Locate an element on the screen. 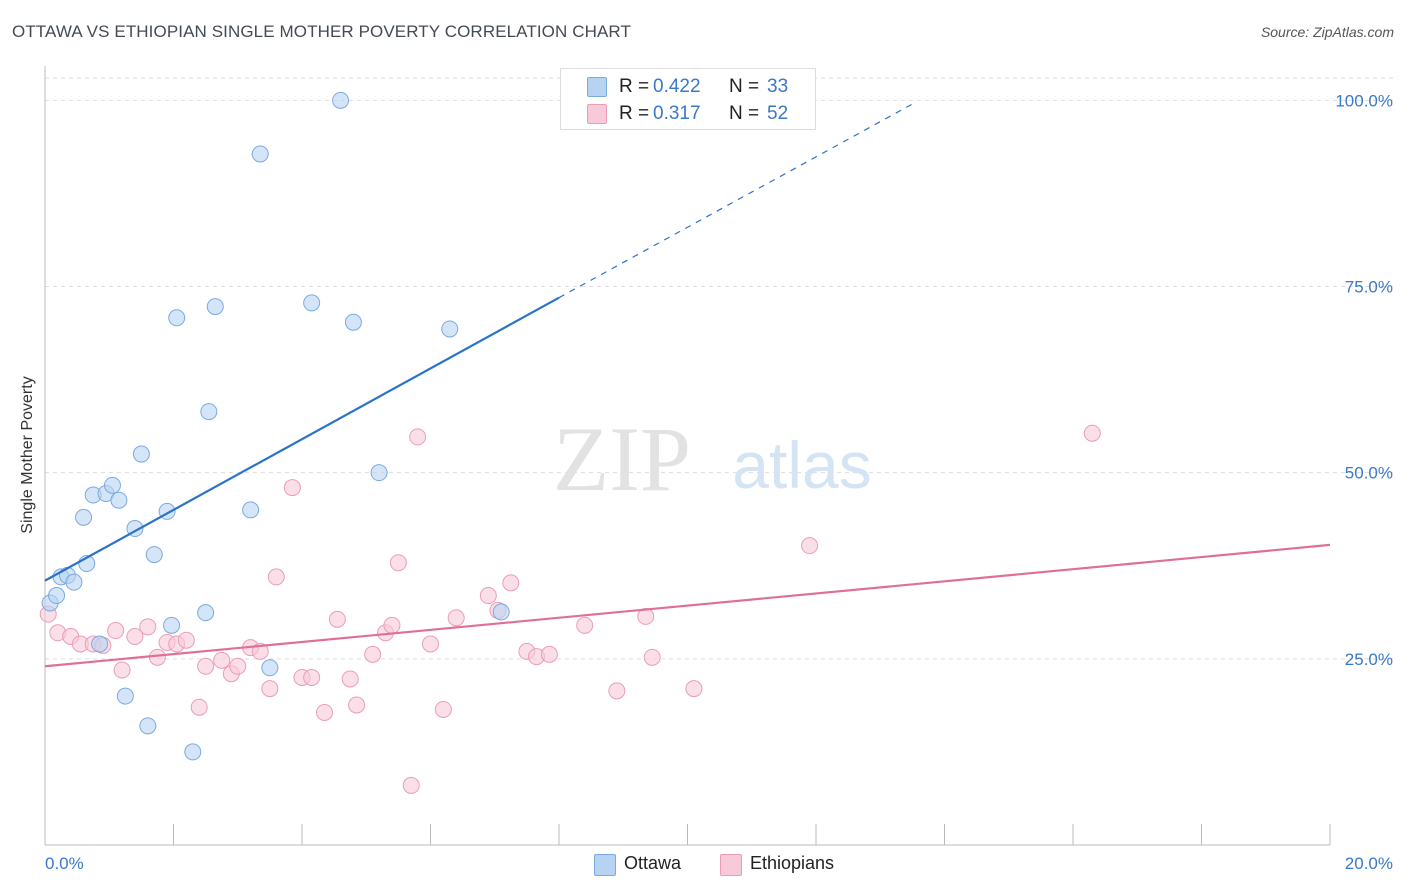 The image size is (1406, 892). legend-row-ottawa: R = 0.422 N = 33 is located at coordinates (688, 88).